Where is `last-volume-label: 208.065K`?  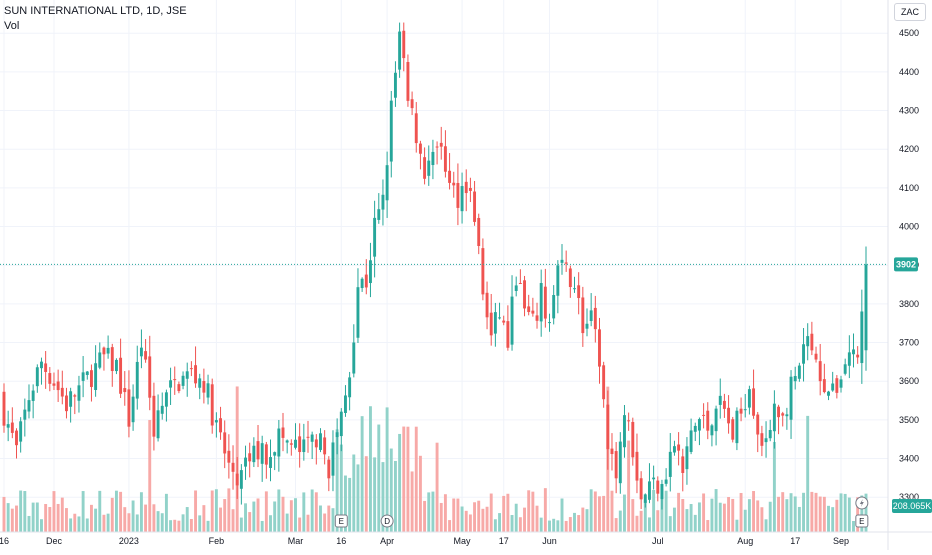
last-volume-label: 208.065K is located at coordinates (912, 506).